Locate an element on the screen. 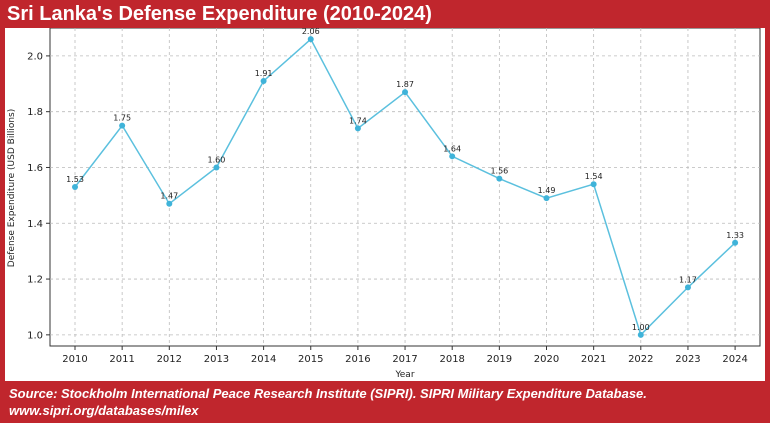 The image size is (770, 423). y-tick-label: 1.8 is located at coordinates (35, 112).